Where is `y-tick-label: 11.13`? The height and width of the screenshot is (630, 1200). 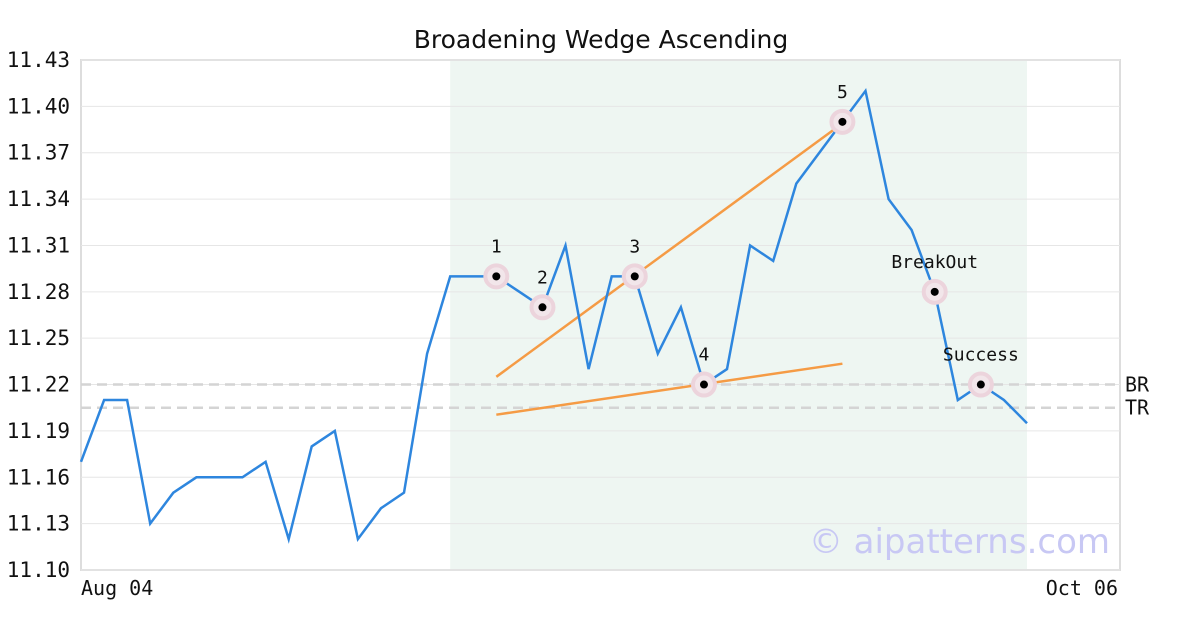
y-tick-label: 11.13 is located at coordinates (38, 524).